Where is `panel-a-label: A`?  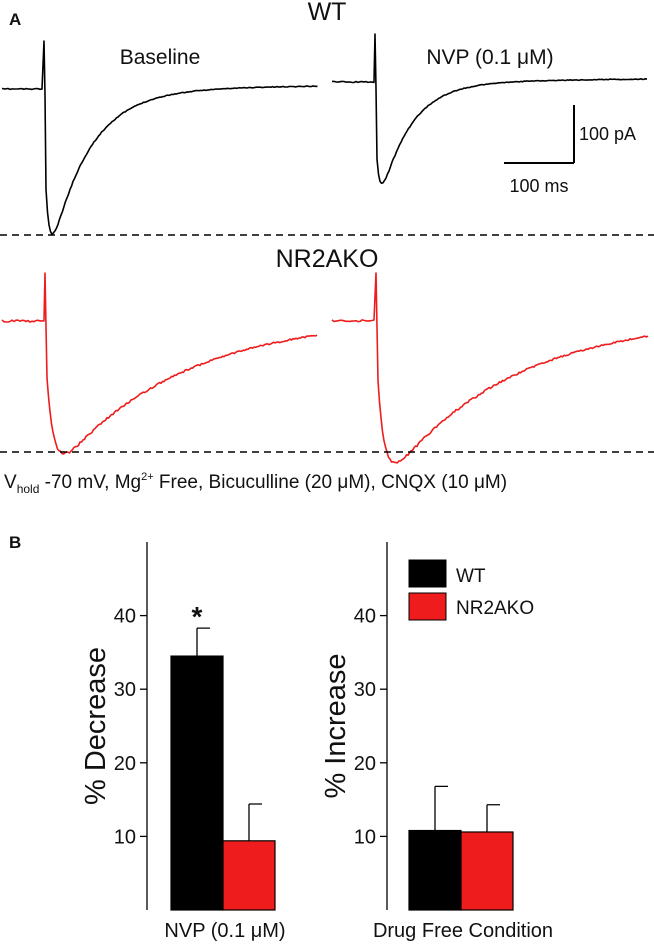 panel-a-label: A is located at coordinates (15, 19).